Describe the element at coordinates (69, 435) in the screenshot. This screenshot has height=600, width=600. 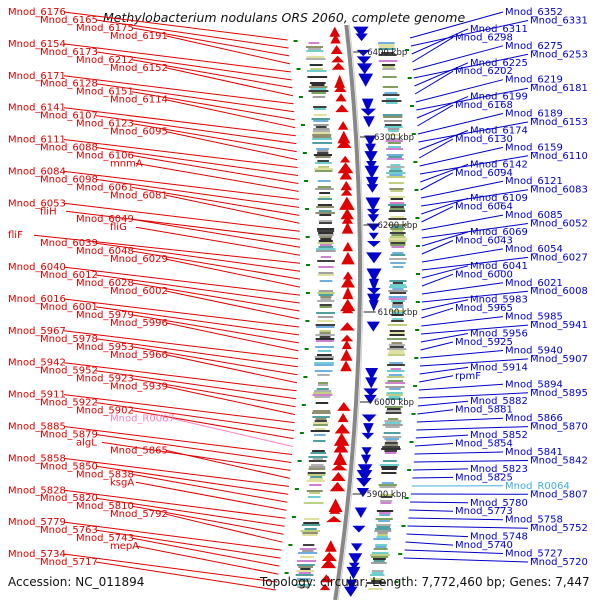
I see `gene-label: Mnod_5879` at that location.